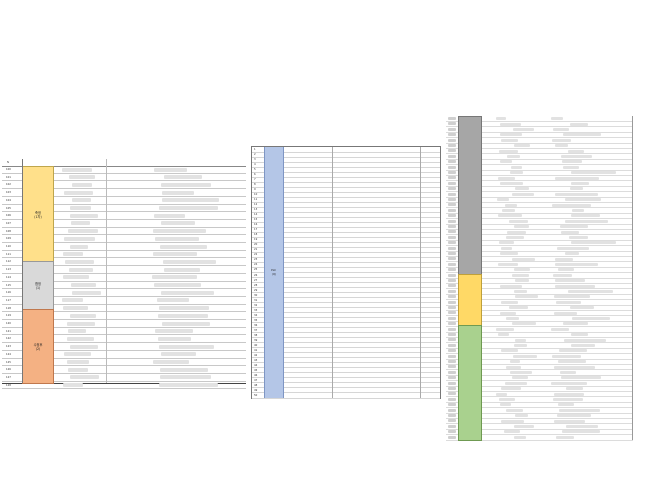 The width and height of the screenshot is (652, 488). Describe the element at coordinates (256, 320) in the screenshot. I see `middle-row-number: 35` at that location.